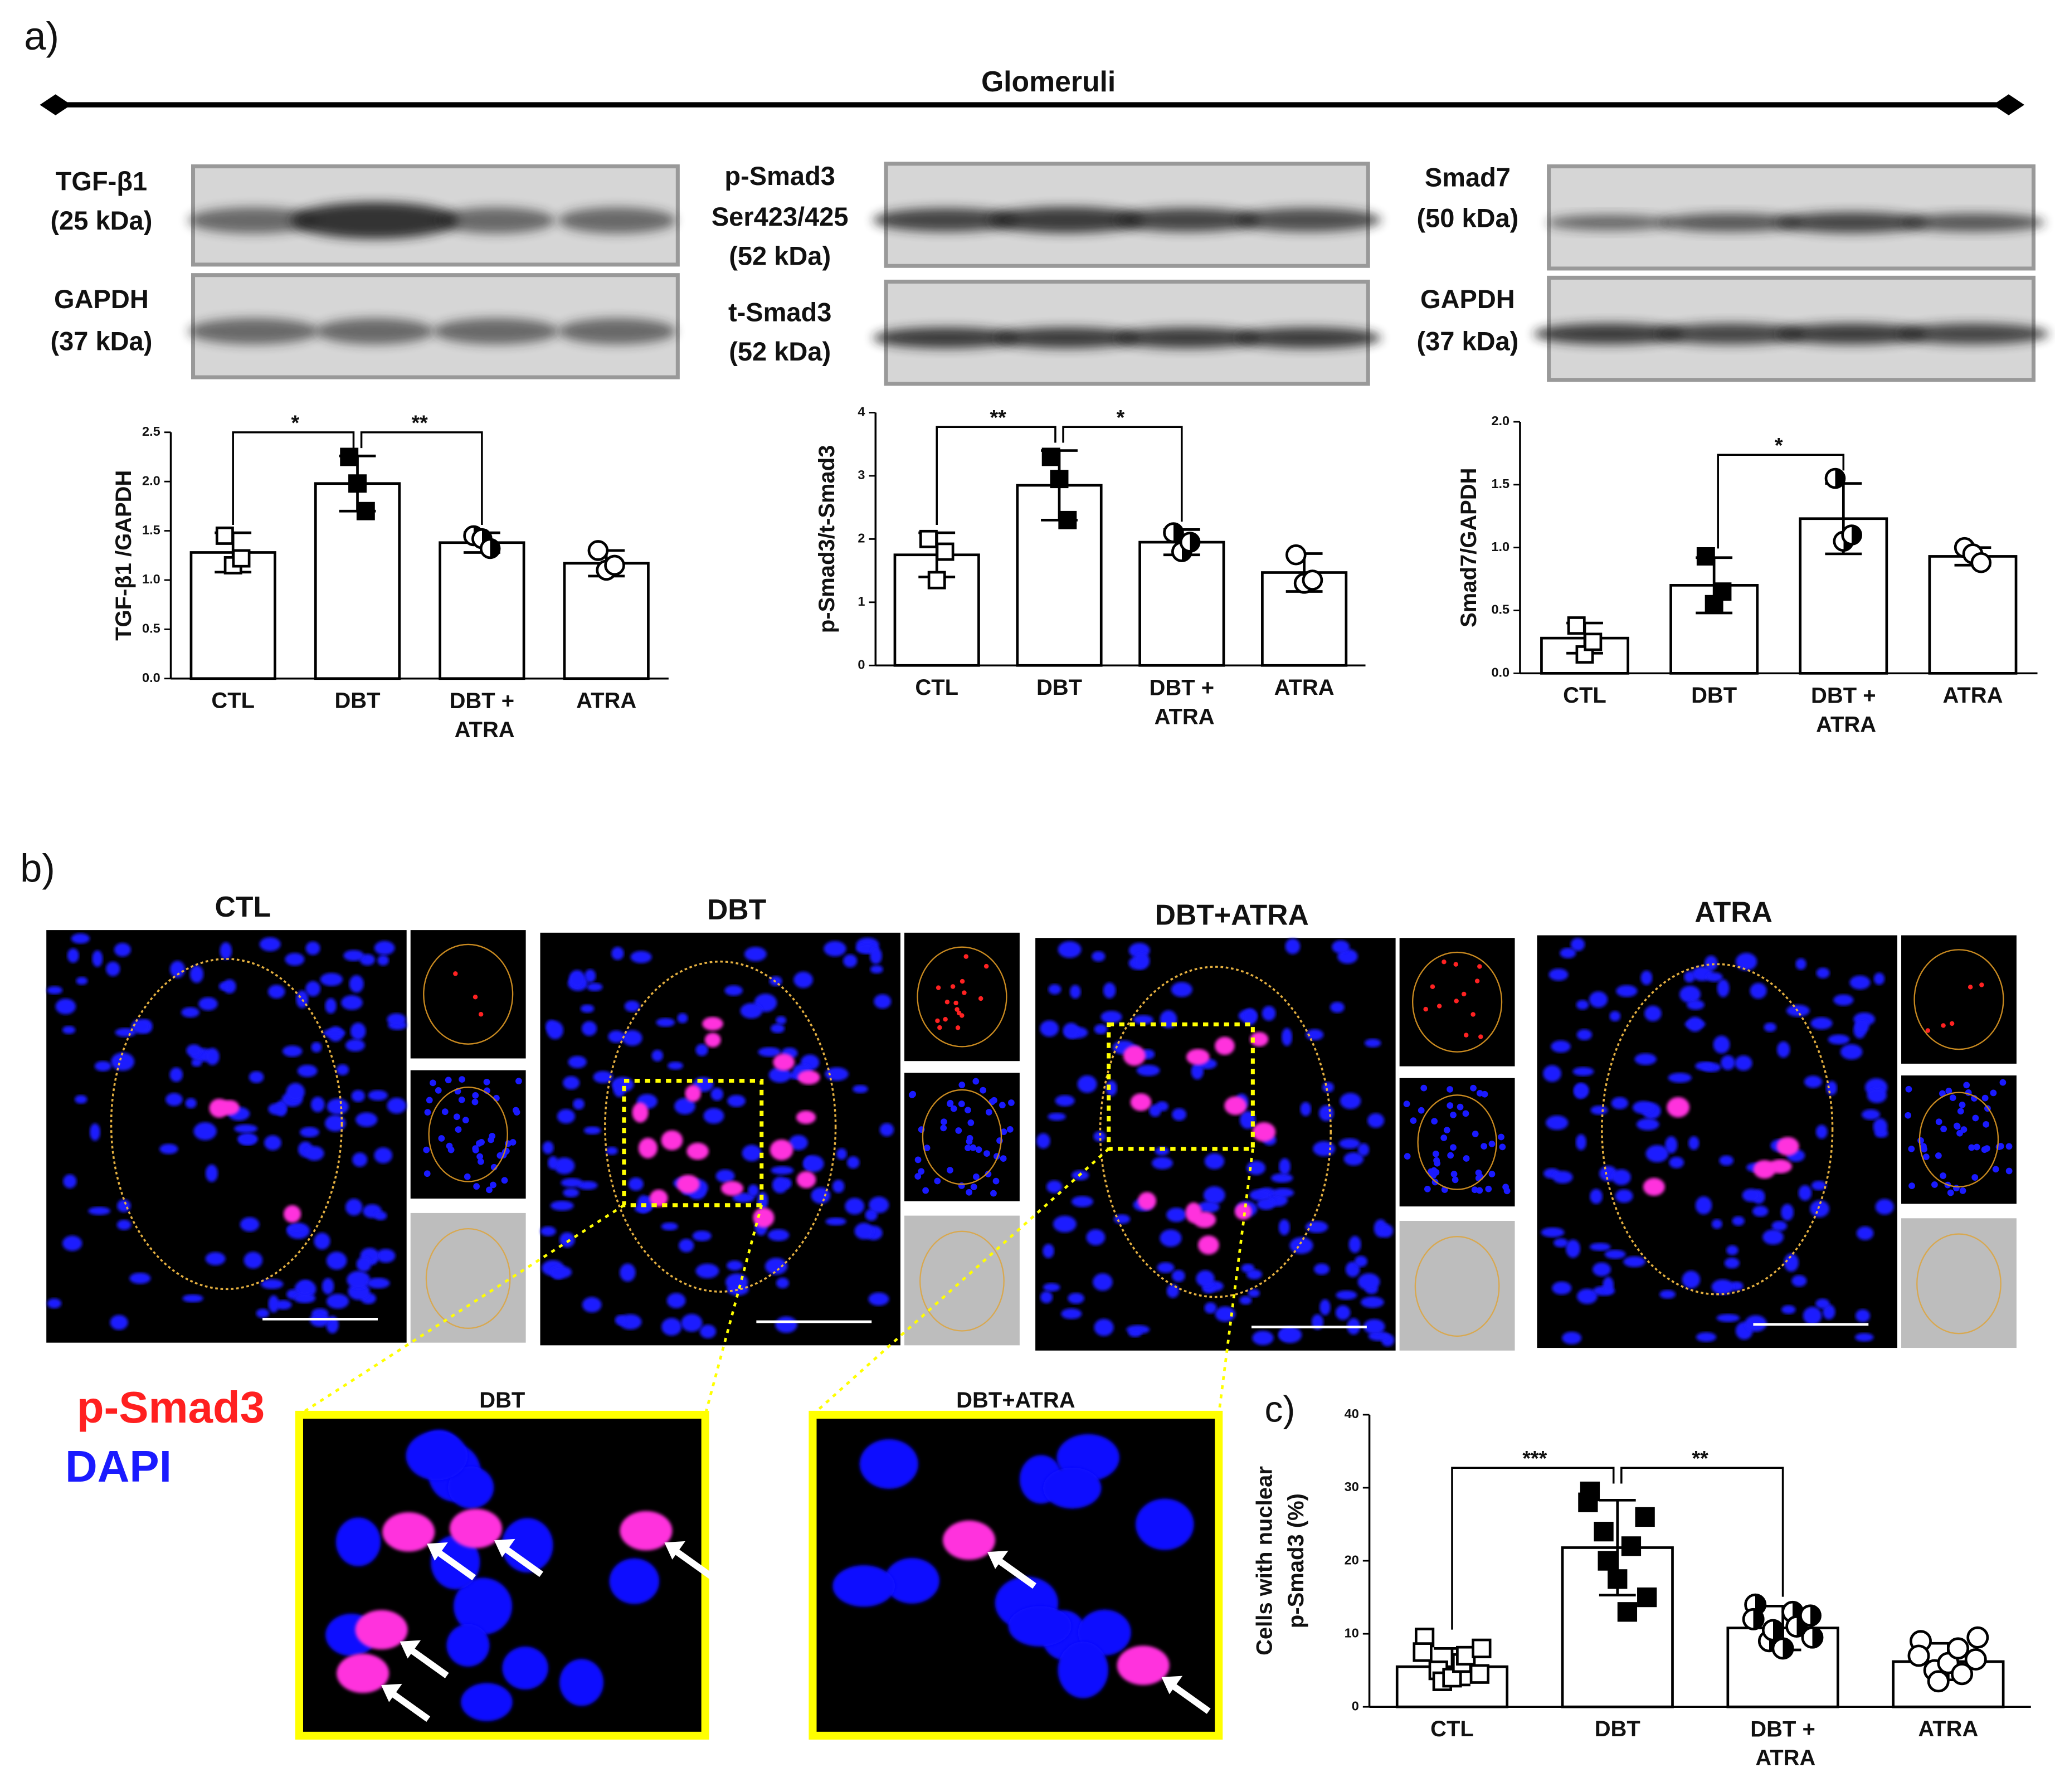  What do you see at coordinates (693, 1564) in the screenshot?
I see `arrow` at bounding box center [693, 1564].